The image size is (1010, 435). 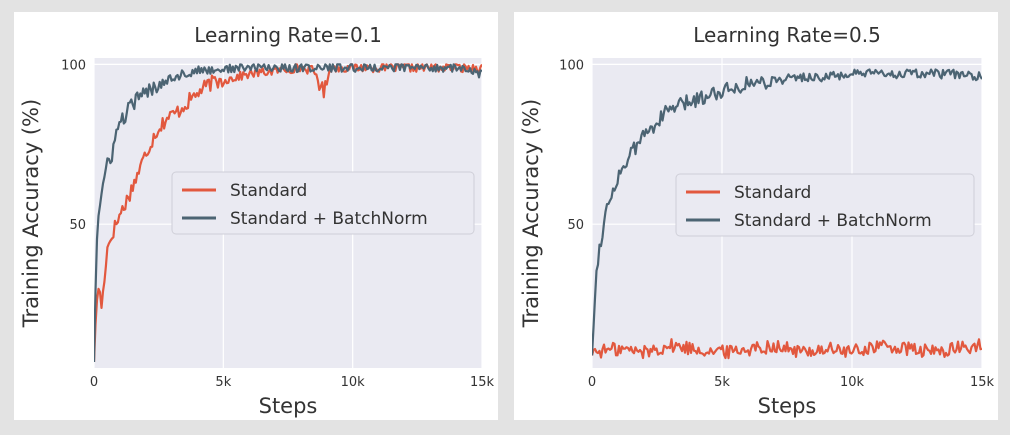 I want to click on series-line-standard, so click(x=787, y=349).